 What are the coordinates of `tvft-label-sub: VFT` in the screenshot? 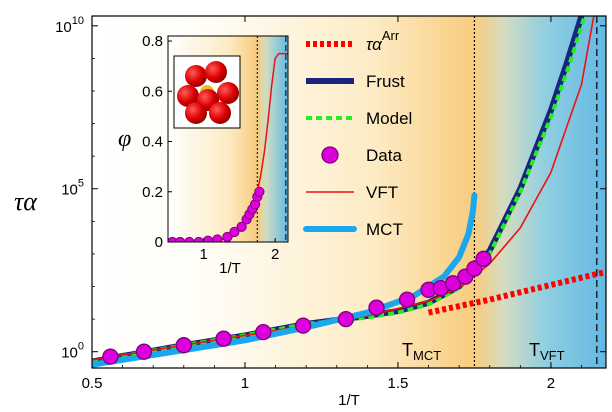 It's located at (552, 355).